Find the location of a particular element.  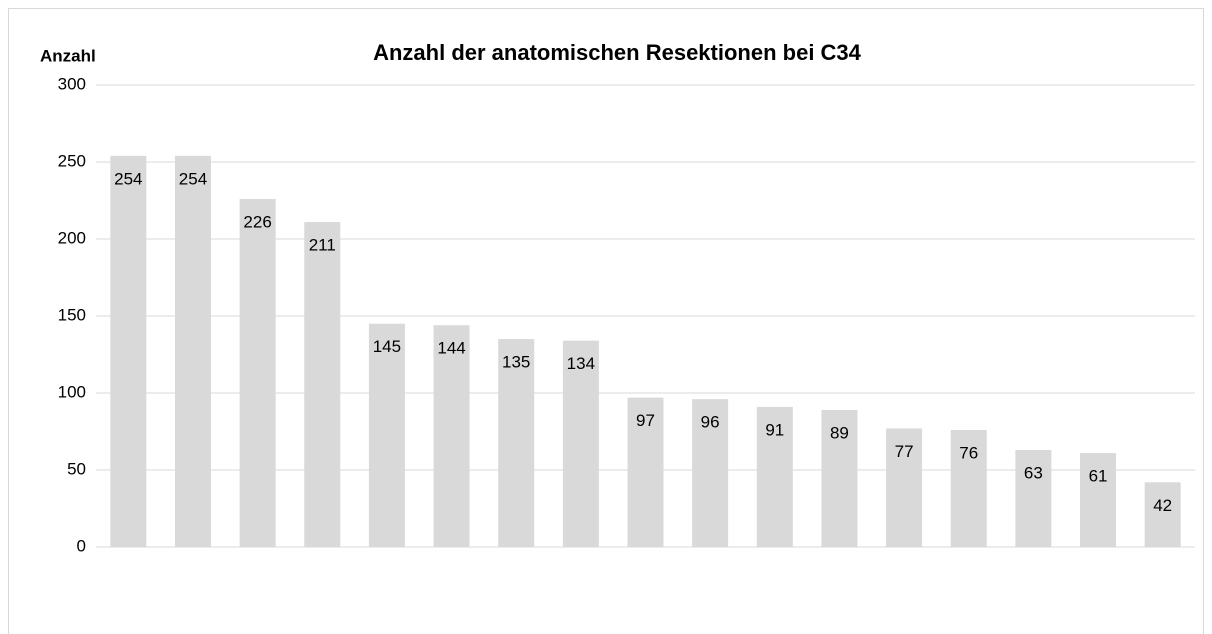

y-tick-label: 300 is located at coordinates (72, 83).